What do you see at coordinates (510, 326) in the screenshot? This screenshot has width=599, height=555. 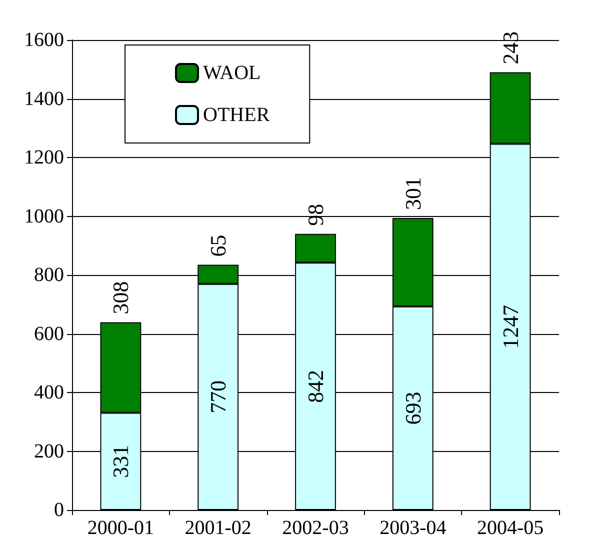 I see `data-label: 1247` at bounding box center [510, 326].